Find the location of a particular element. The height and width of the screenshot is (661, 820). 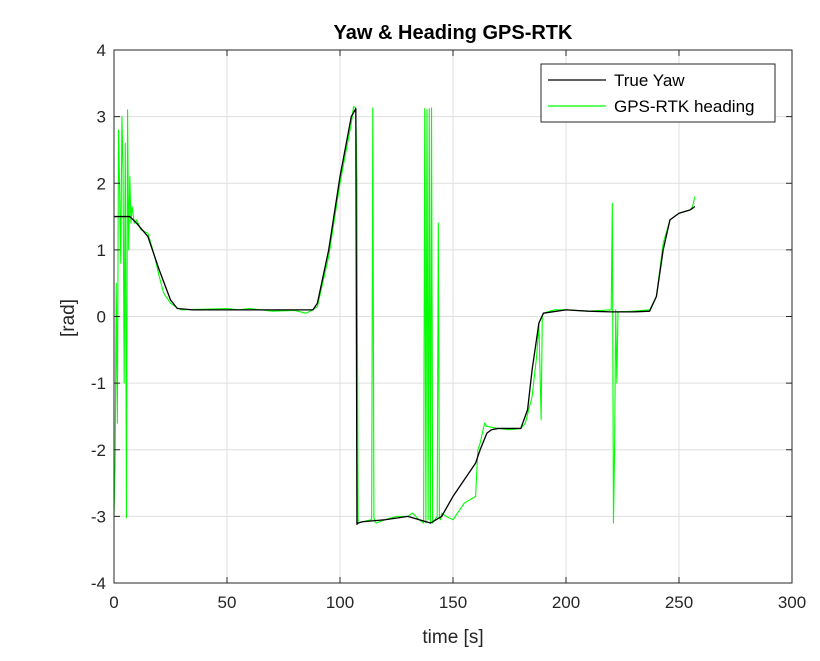

y-tick-label: 0 is located at coordinates (101, 317).